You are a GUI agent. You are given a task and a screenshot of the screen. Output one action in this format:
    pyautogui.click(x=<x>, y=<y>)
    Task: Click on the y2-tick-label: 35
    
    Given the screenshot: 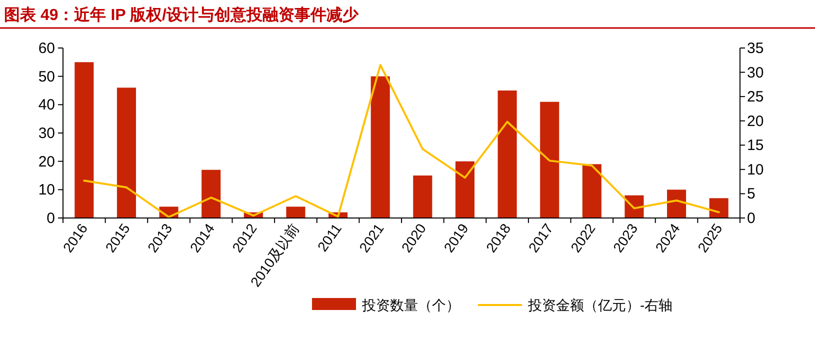 What is the action you would take?
    pyautogui.click(x=755, y=48)
    